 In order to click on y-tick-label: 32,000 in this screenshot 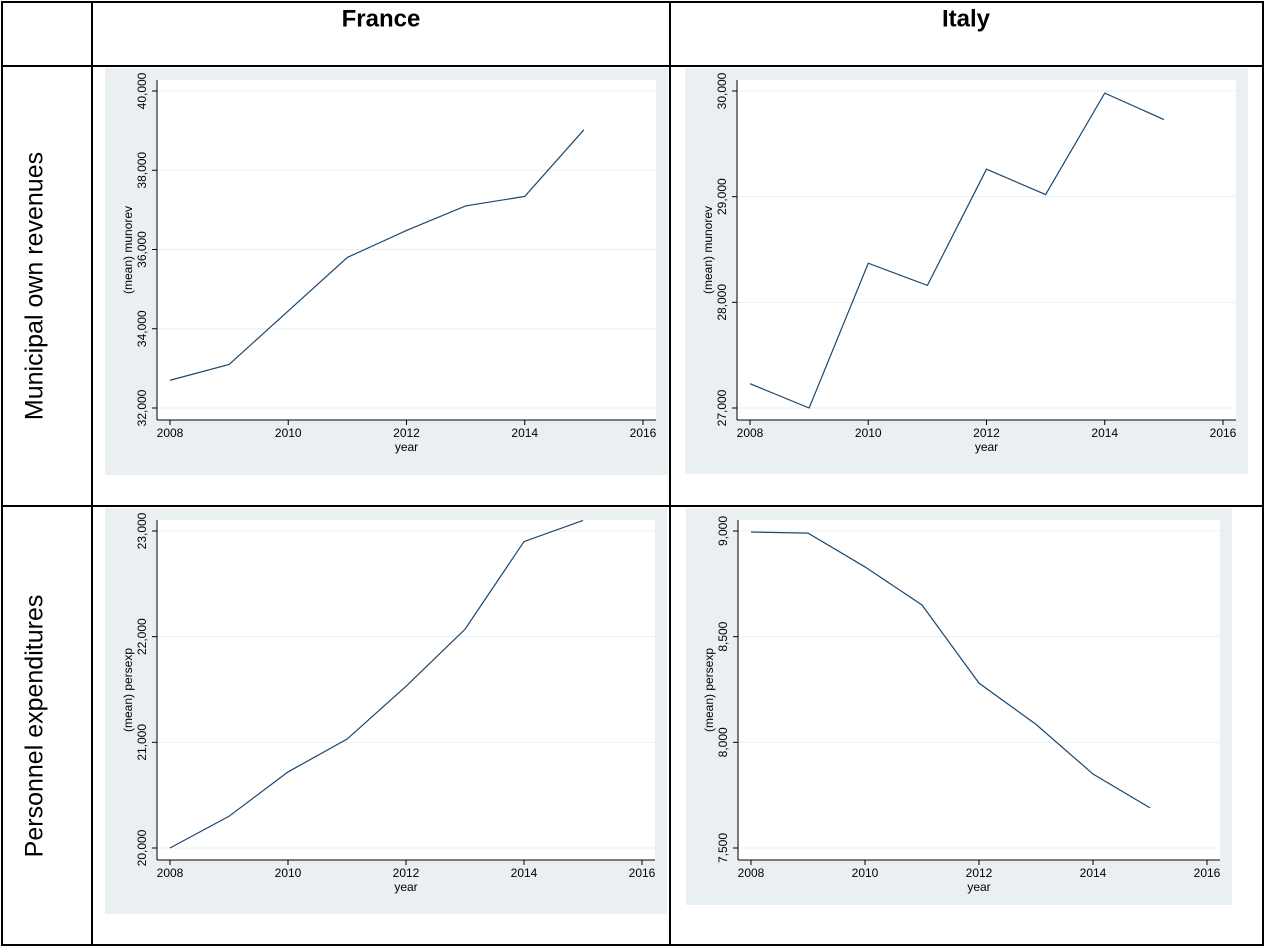, I will do `click(142, 407)`.